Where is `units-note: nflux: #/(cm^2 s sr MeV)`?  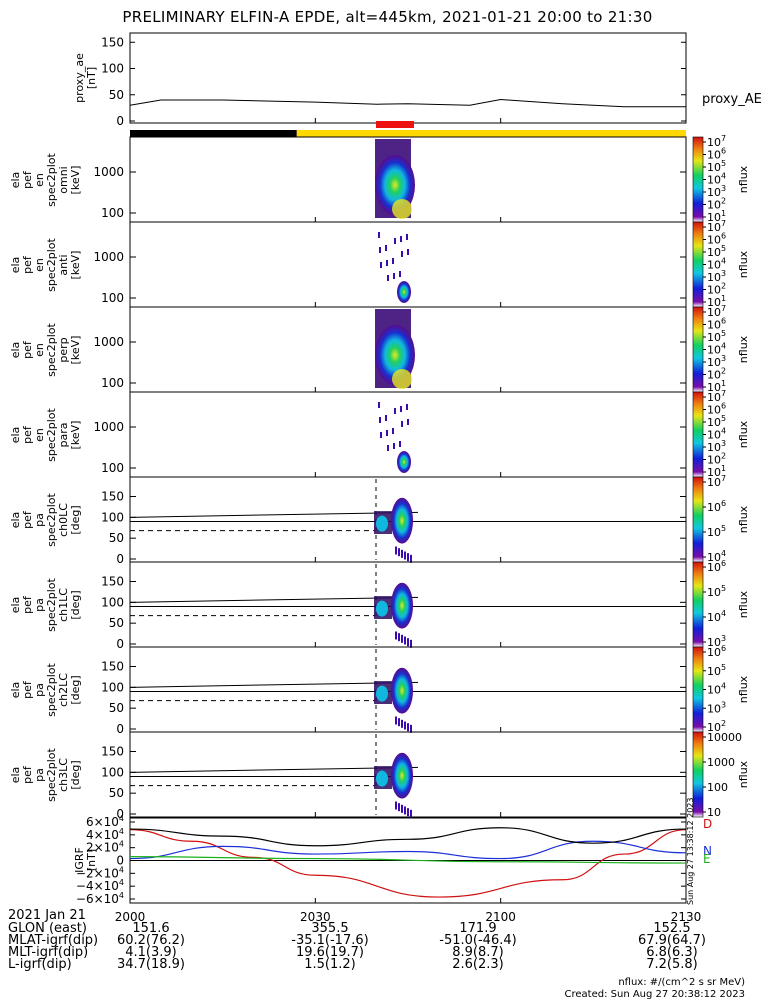
units-note: nflux: #/(cm^2 s sr MeV) is located at coordinates (681, 982).